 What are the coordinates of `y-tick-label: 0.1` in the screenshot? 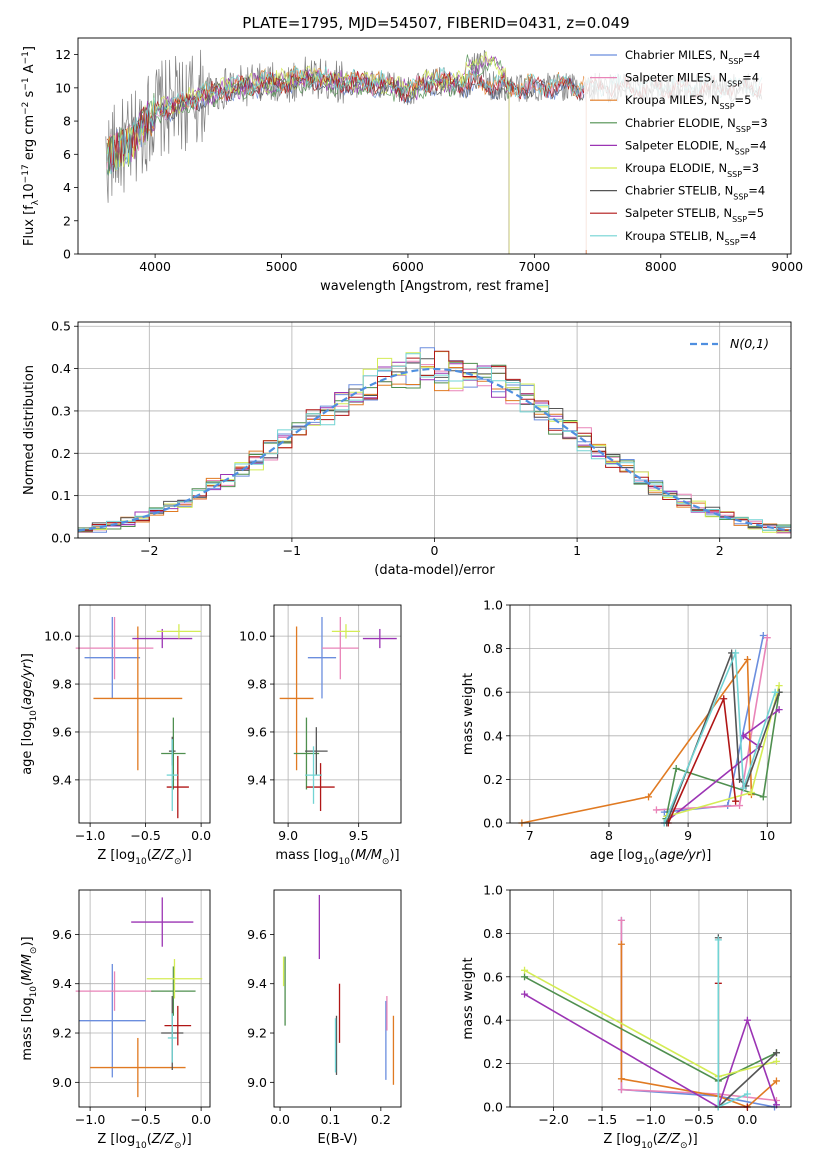 It's located at (61, 495).